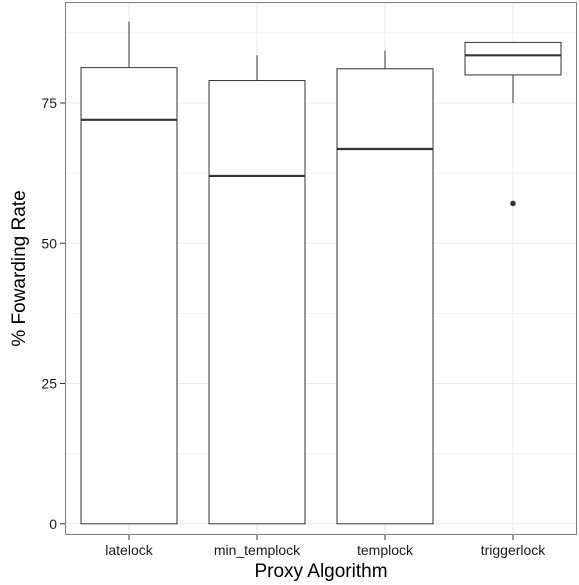 Image resolution: width=579 pixels, height=585 pixels. What do you see at coordinates (325, 546) in the screenshot?
I see `x-axis: latelock min_templock templock triggerlock` at bounding box center [325, 546].